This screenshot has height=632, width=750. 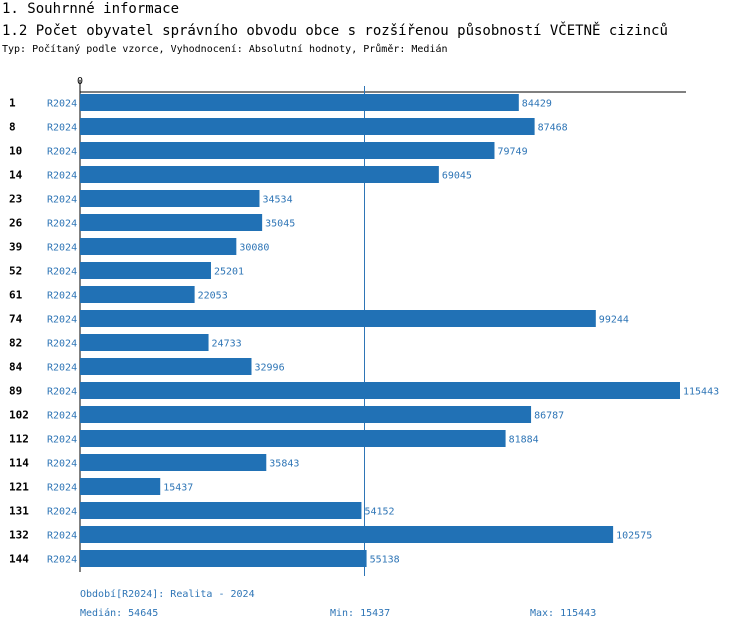 I want to click on category-label: 121, so click(x=19, y=487).